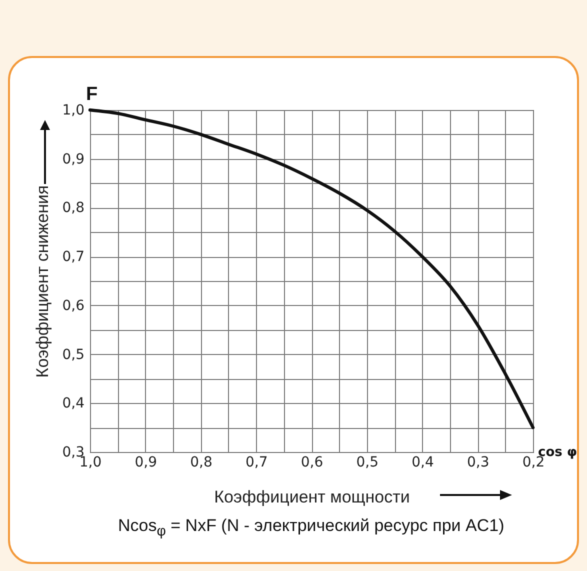  Describe the element at coordinates (42, 281) in the screenshot. I see `y-axis-title: Коэффициент снижения` at that location.